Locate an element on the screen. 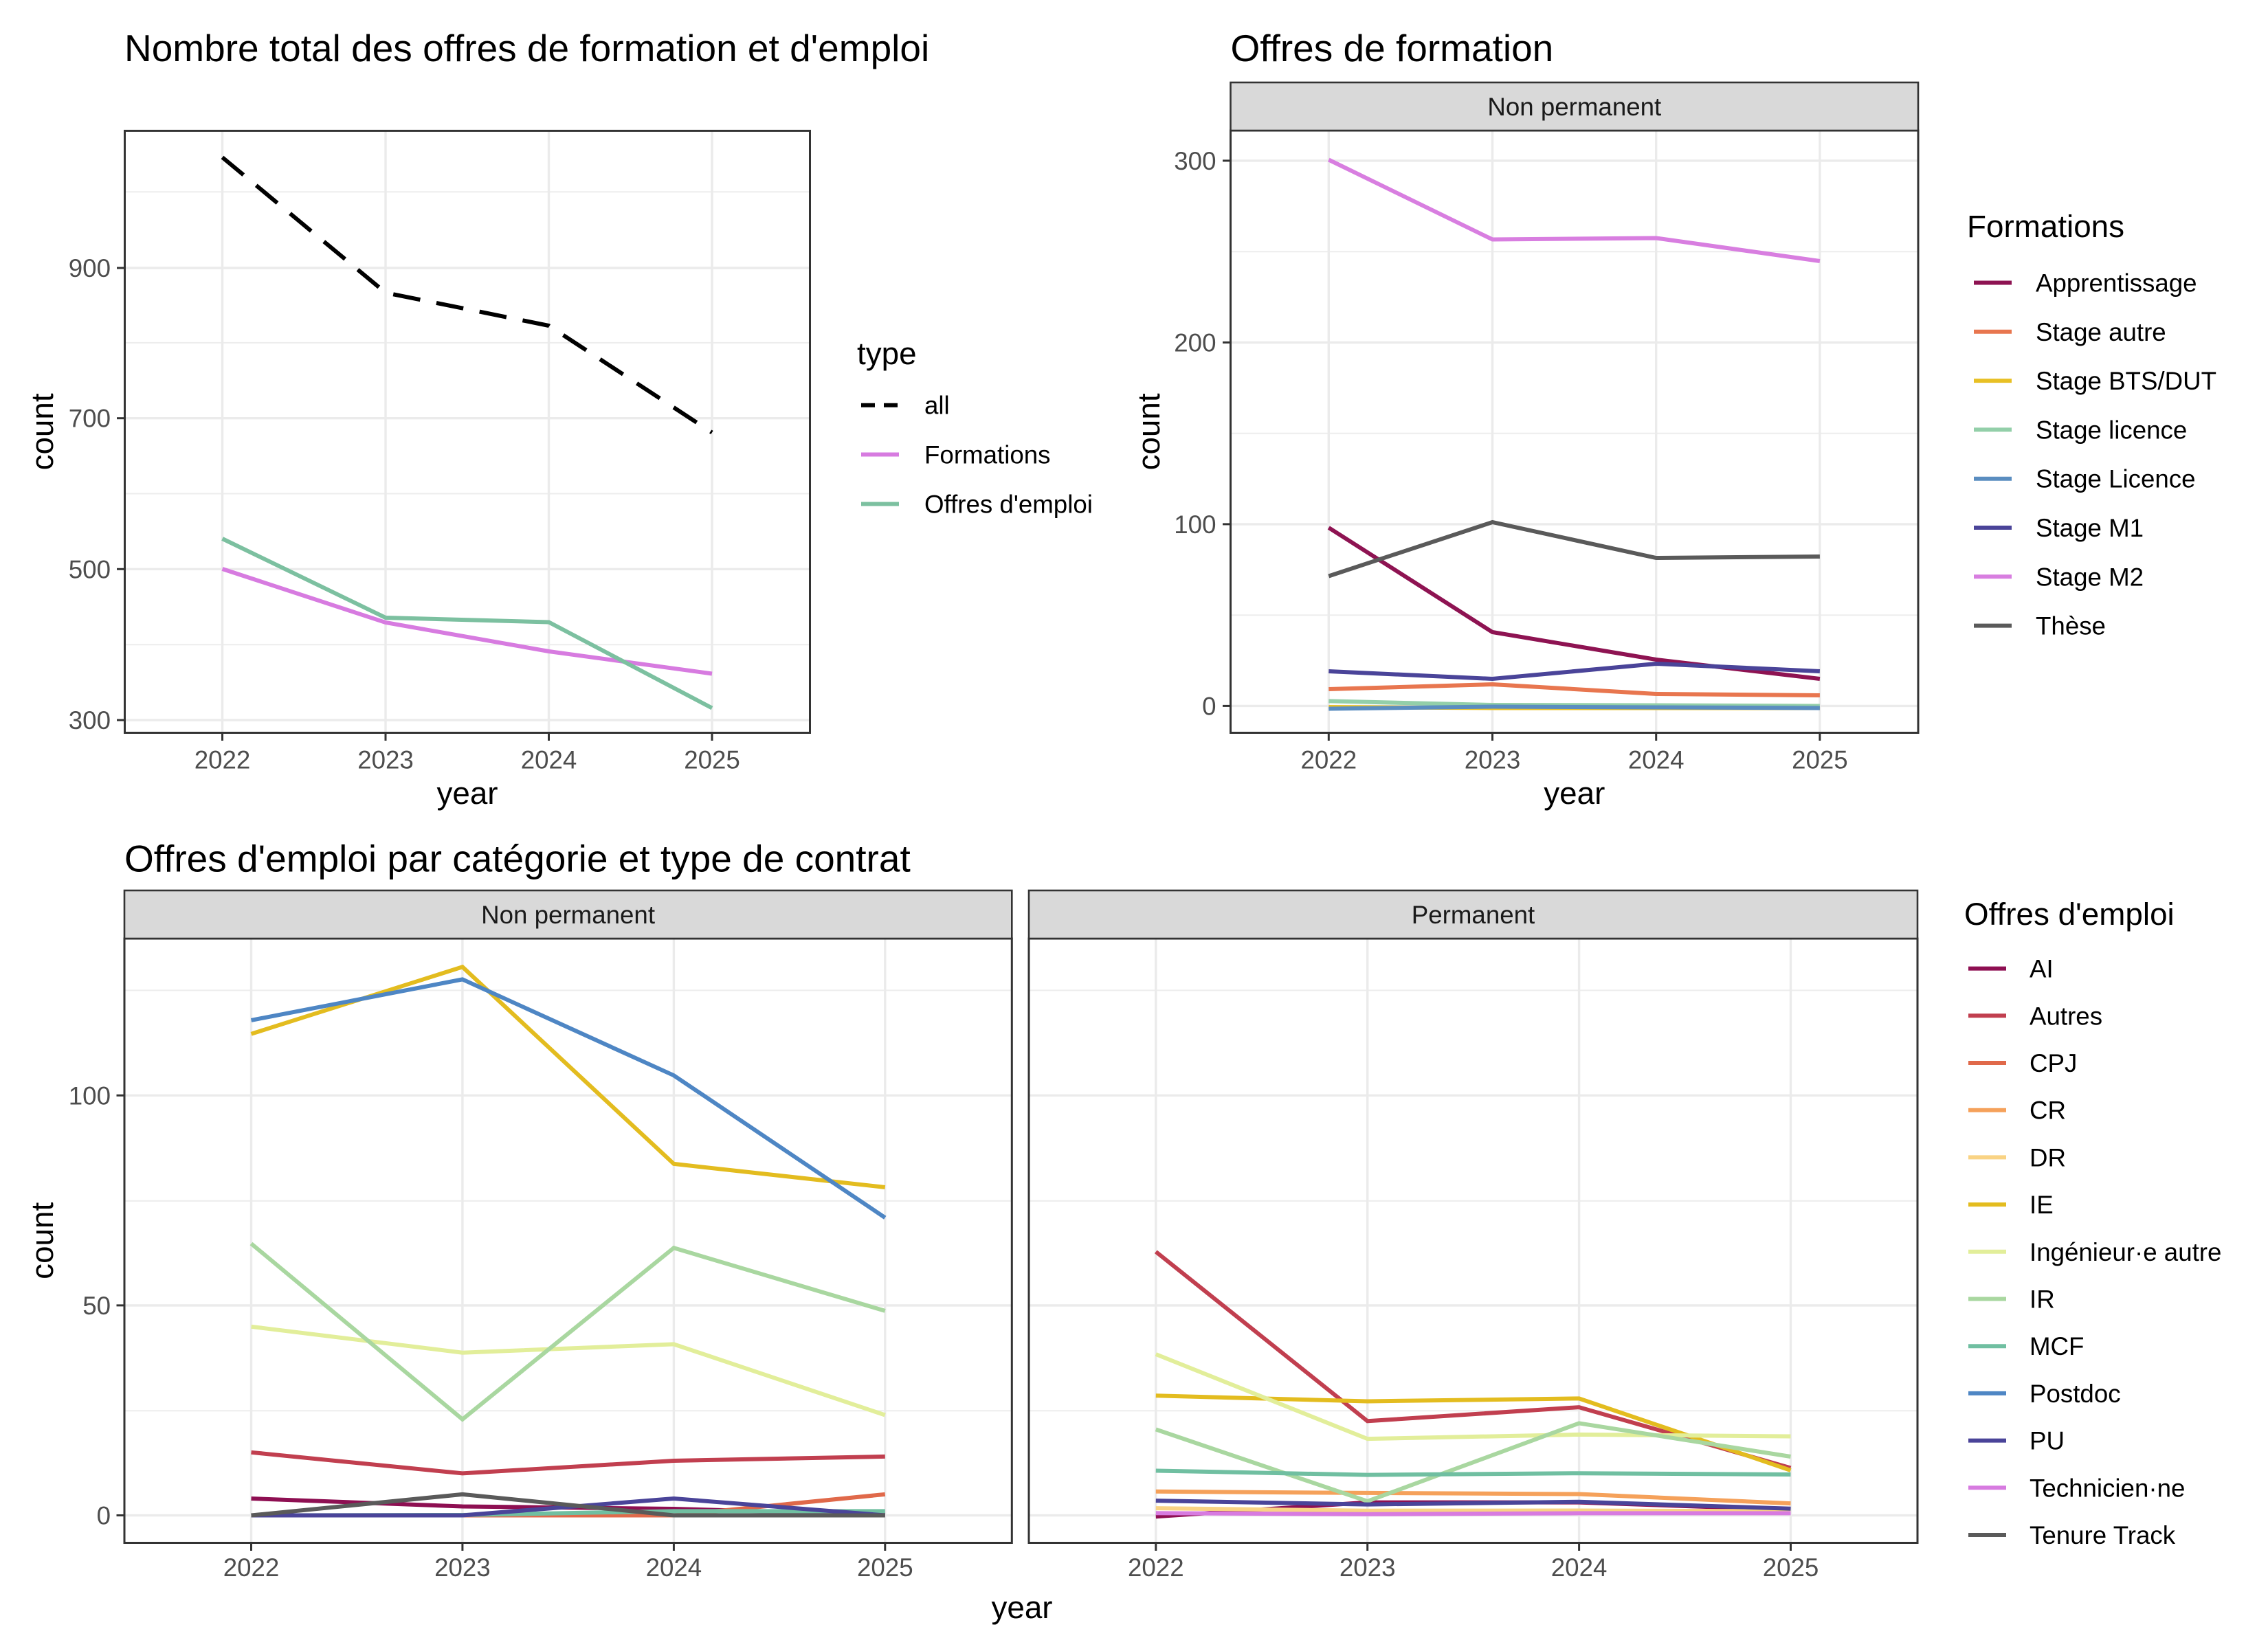 This screenshot has height=1649, width=2268. svg-text: type is located at coordinates (887, 353).